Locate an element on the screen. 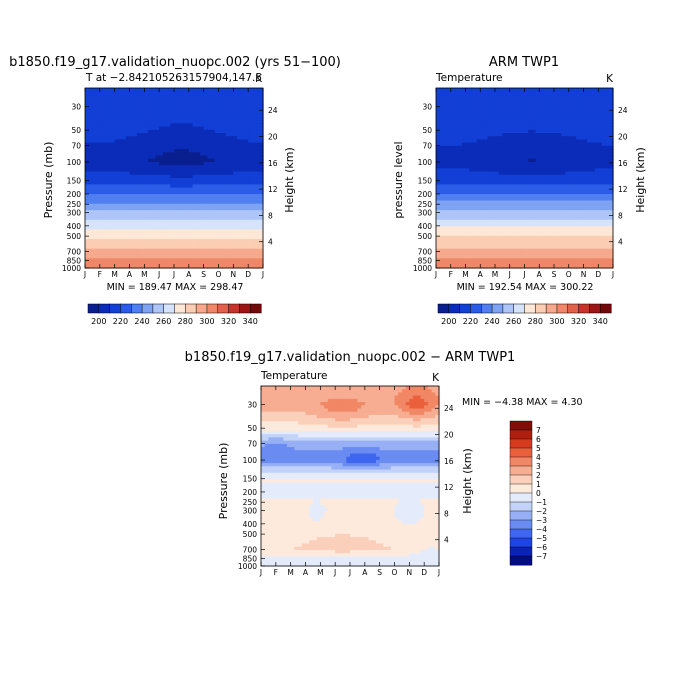 This screenshot has height=700, width=700. model-ylabel-left: Pressure (mb) is located at coordinates (48, 180).